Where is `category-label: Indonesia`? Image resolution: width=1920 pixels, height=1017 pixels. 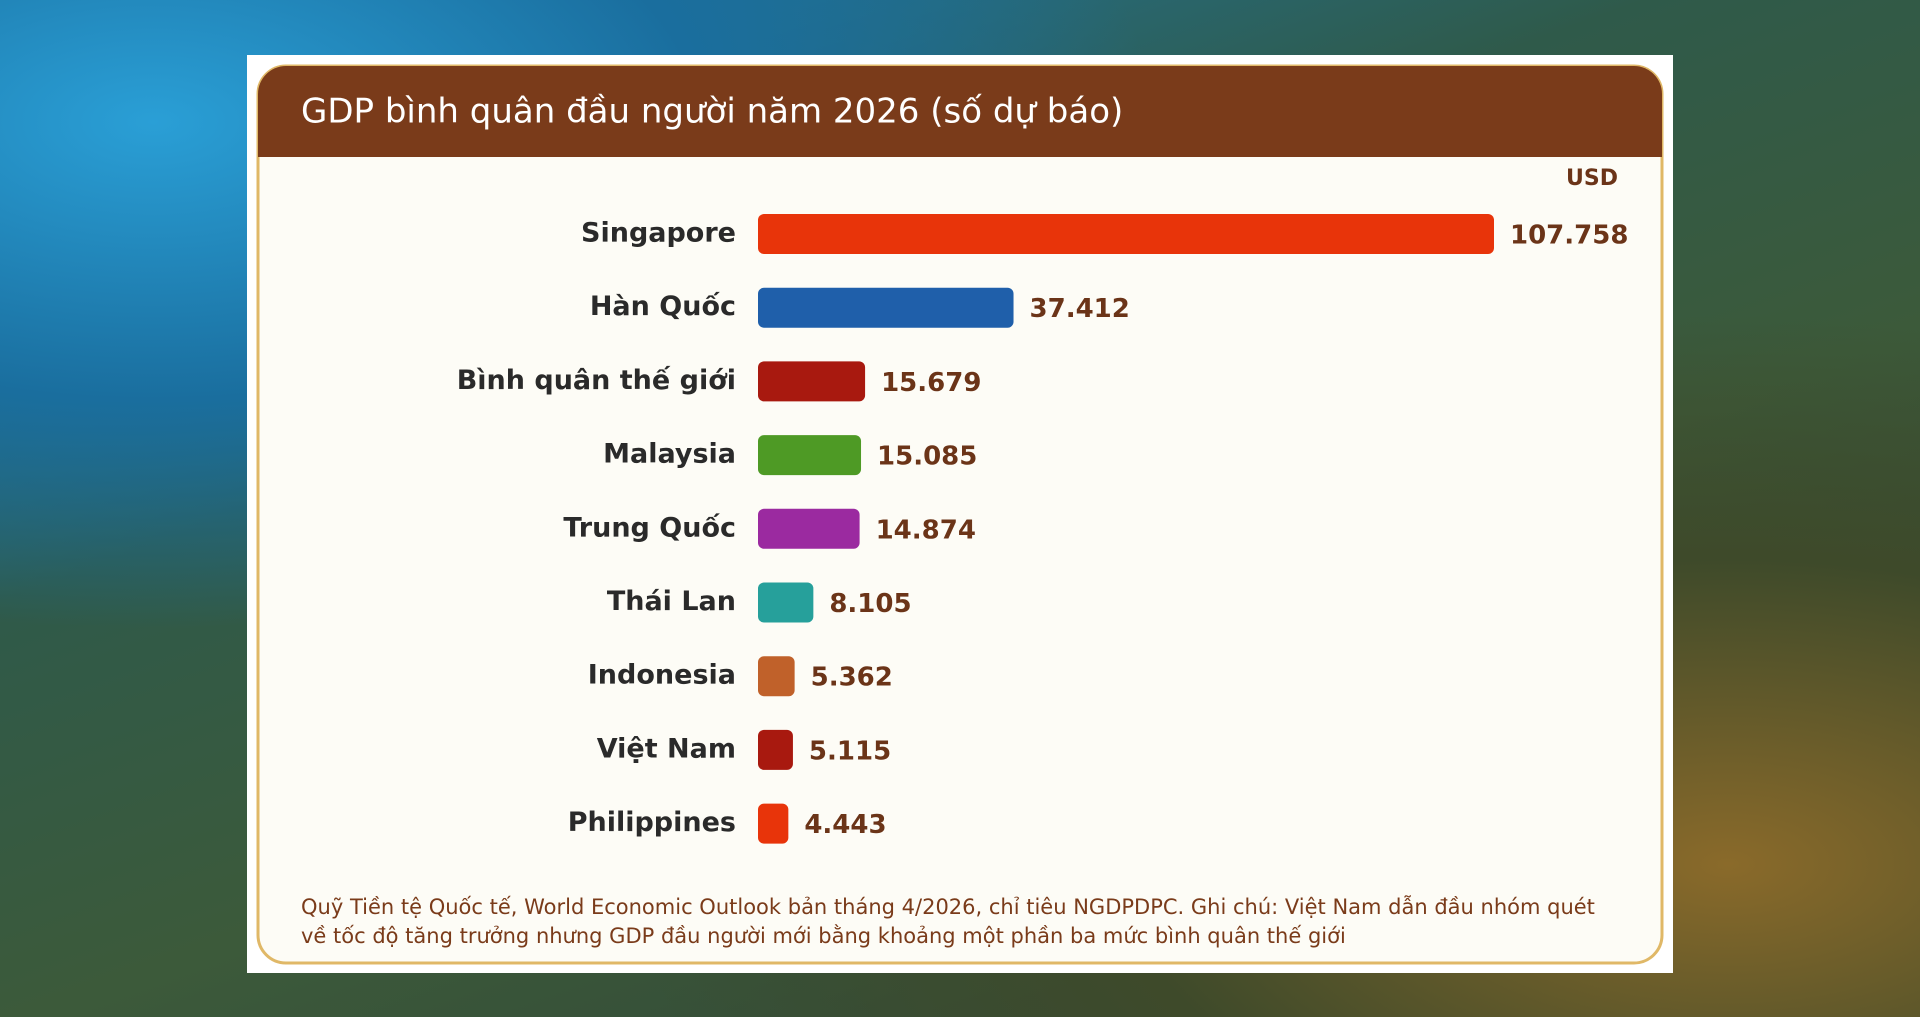 category-label: Indonesia is located at coordinates (662, 675).